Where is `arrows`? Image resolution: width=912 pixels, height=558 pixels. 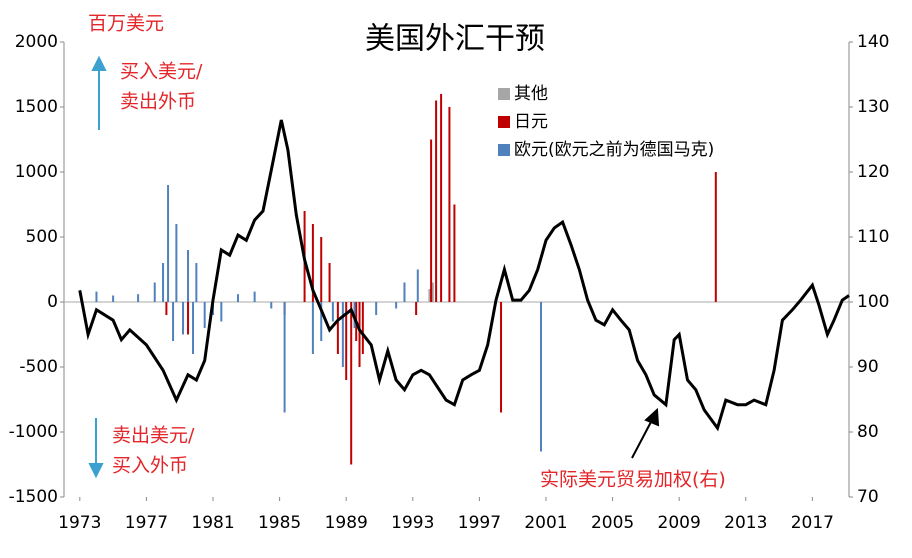 arrows is located at coordinates (97, 267).